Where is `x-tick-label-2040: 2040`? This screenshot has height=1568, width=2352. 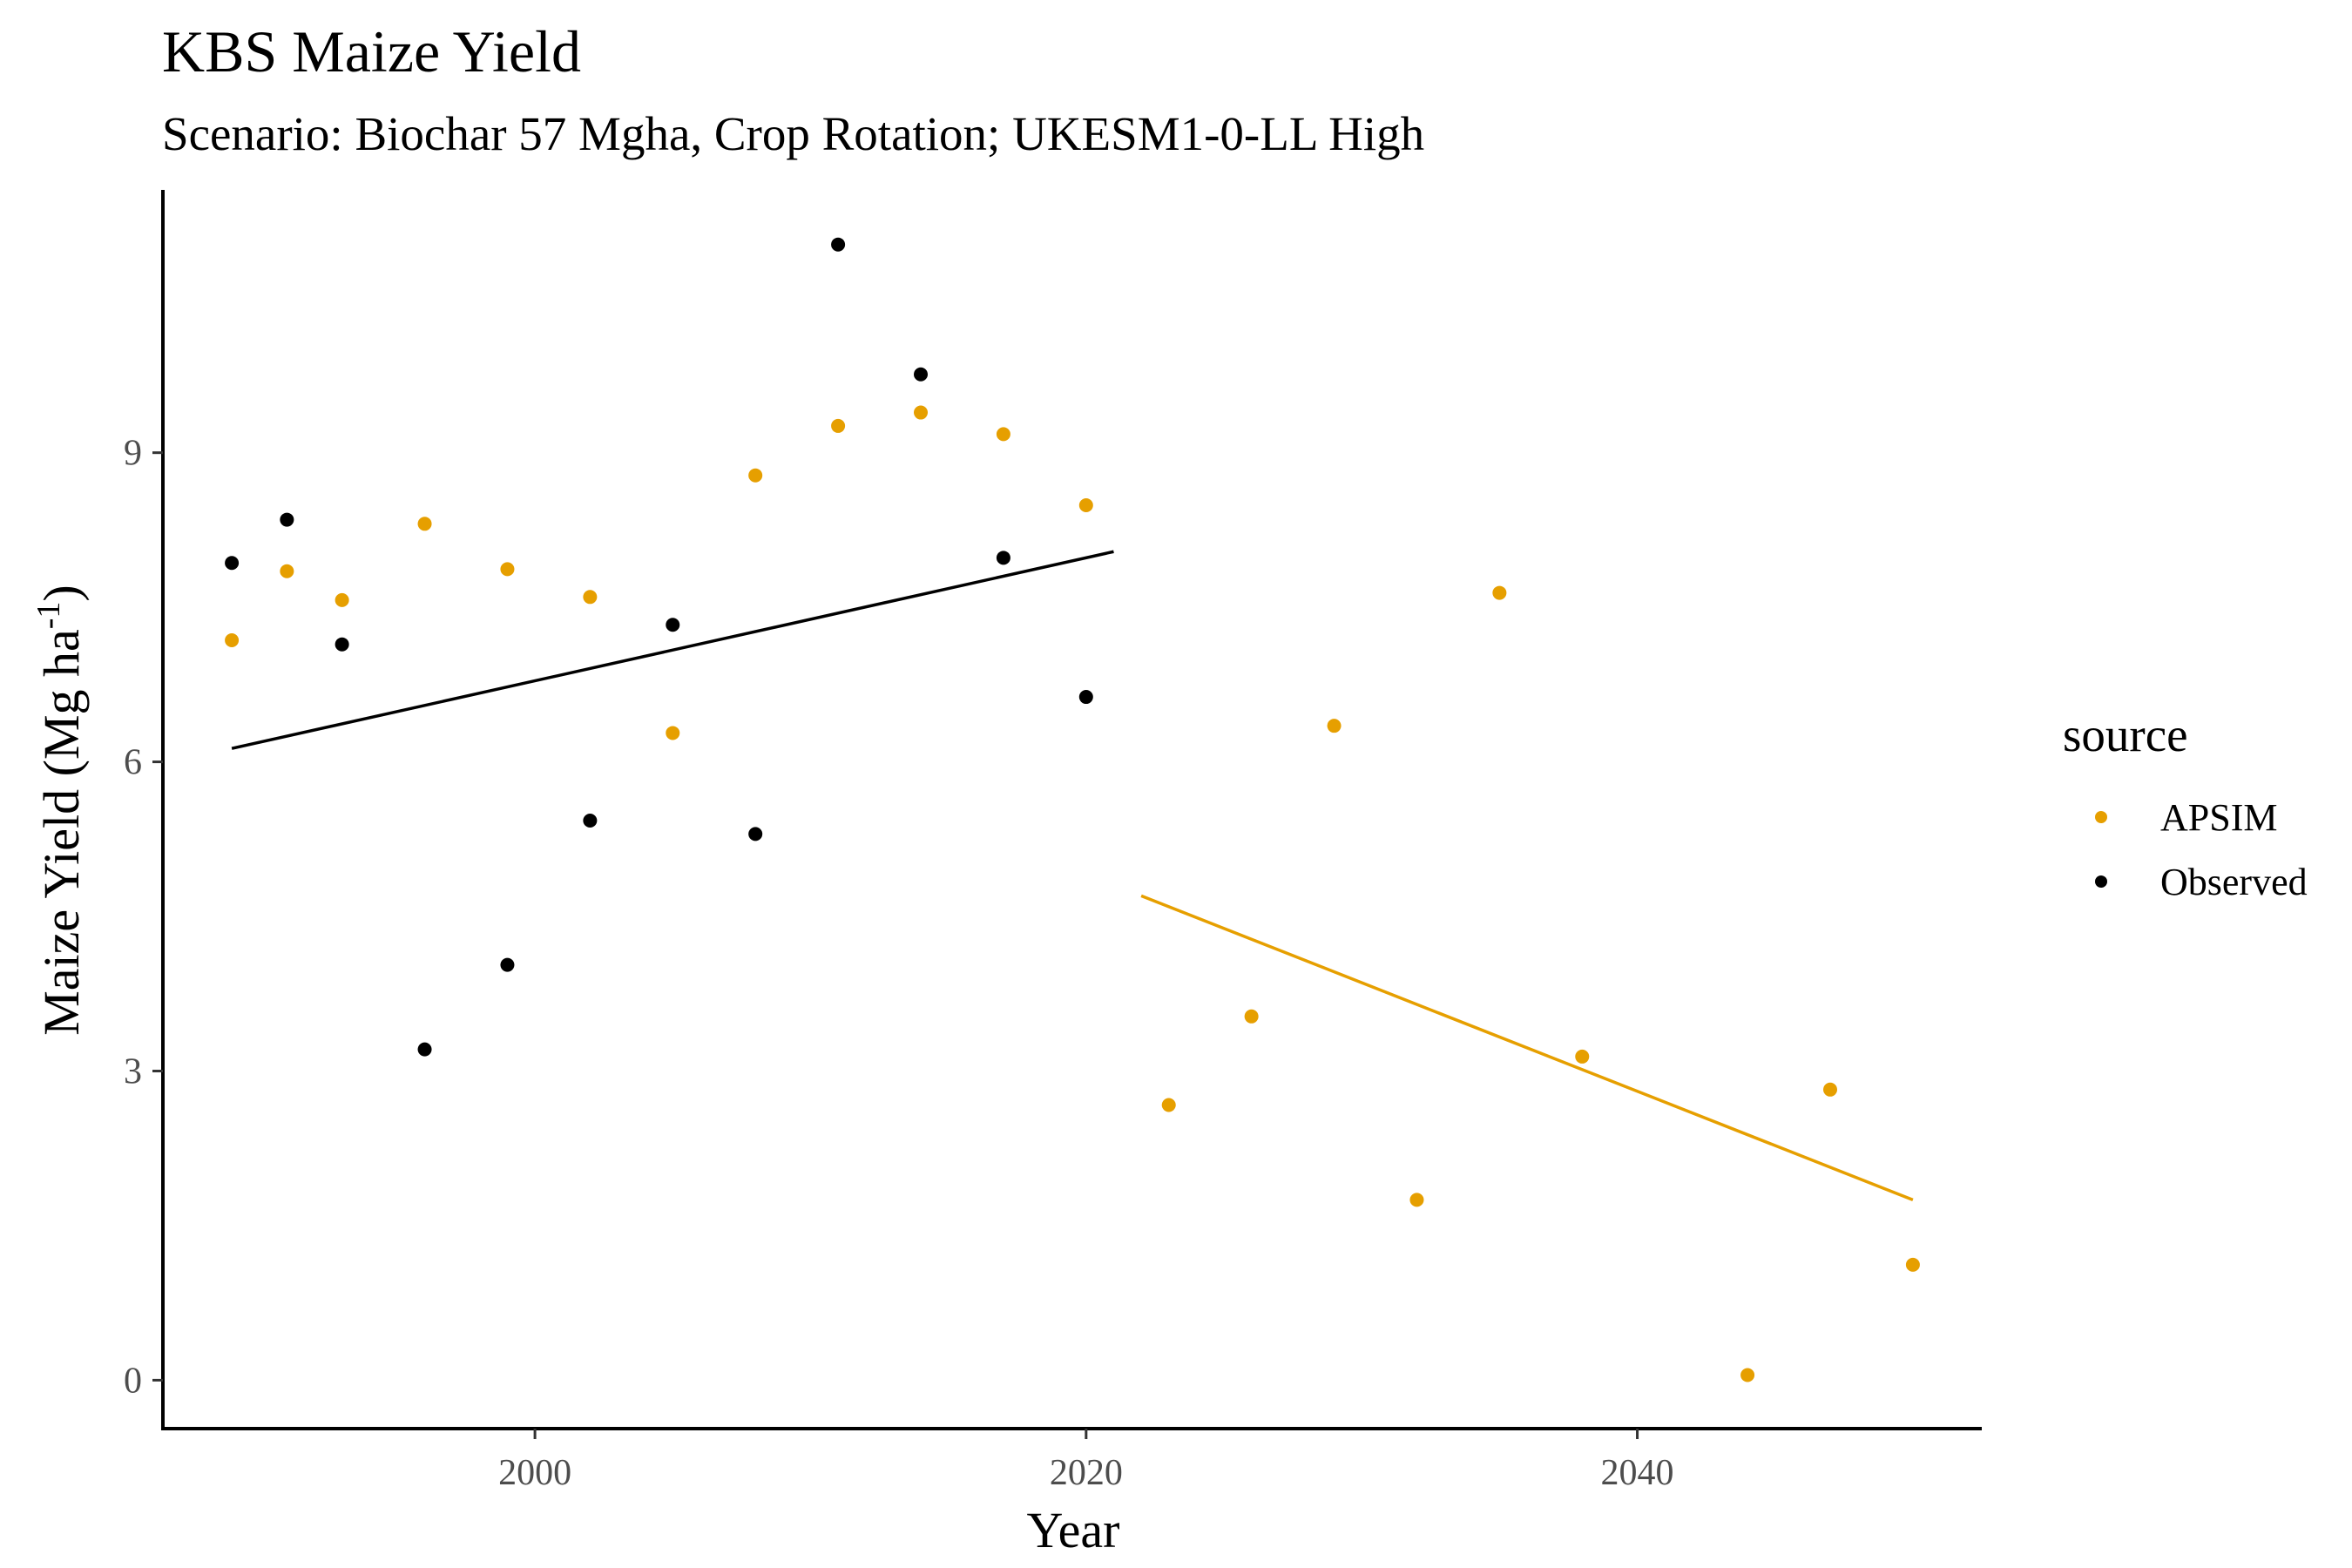 x-tick-label-2040: 2040 is located at coordinates (1637, 1473).